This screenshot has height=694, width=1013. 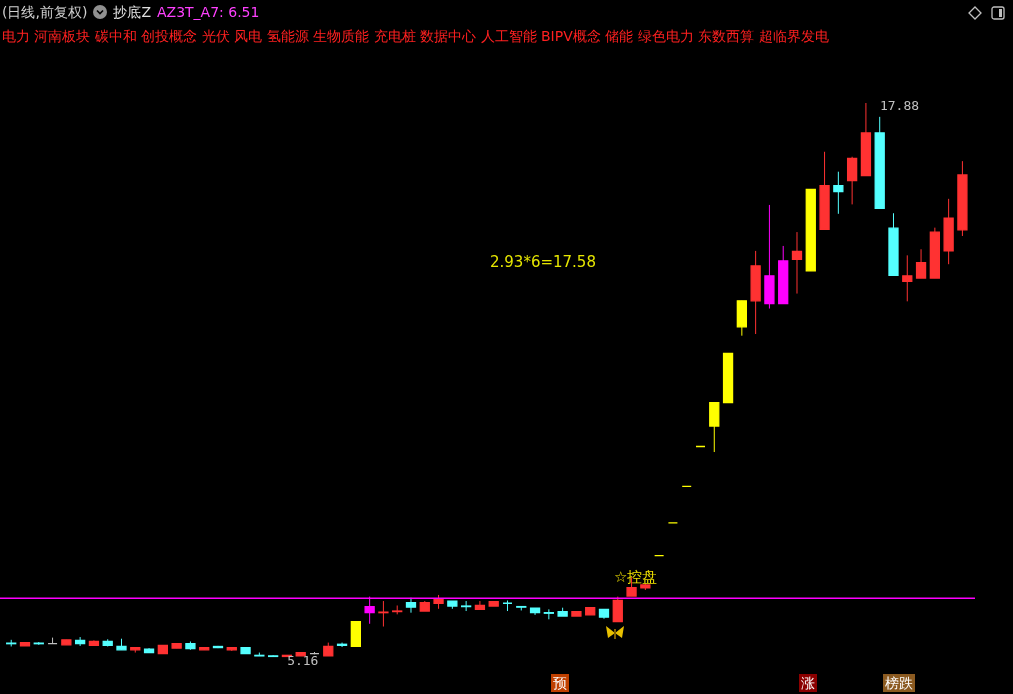 I want to click on text: 预, so click(x=560, y=683).